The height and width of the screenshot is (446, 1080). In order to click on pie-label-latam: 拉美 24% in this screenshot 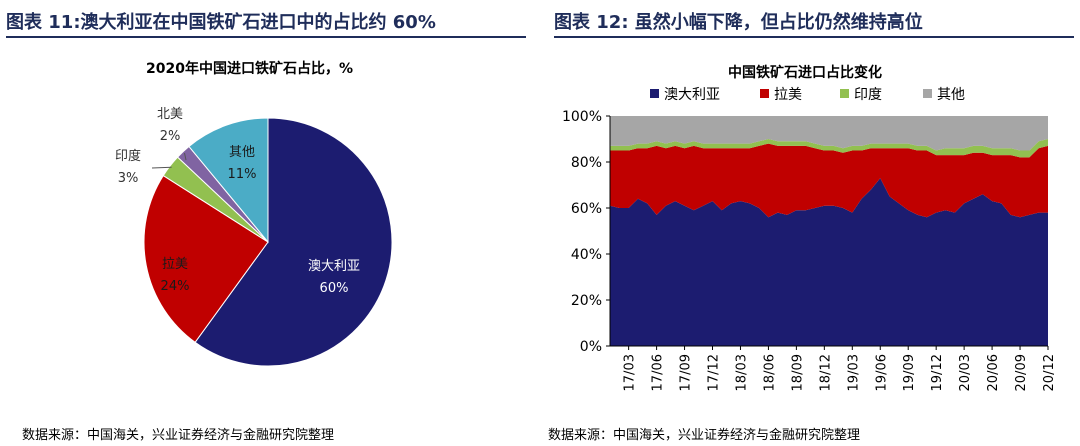, I will do `click(175, 276)`.